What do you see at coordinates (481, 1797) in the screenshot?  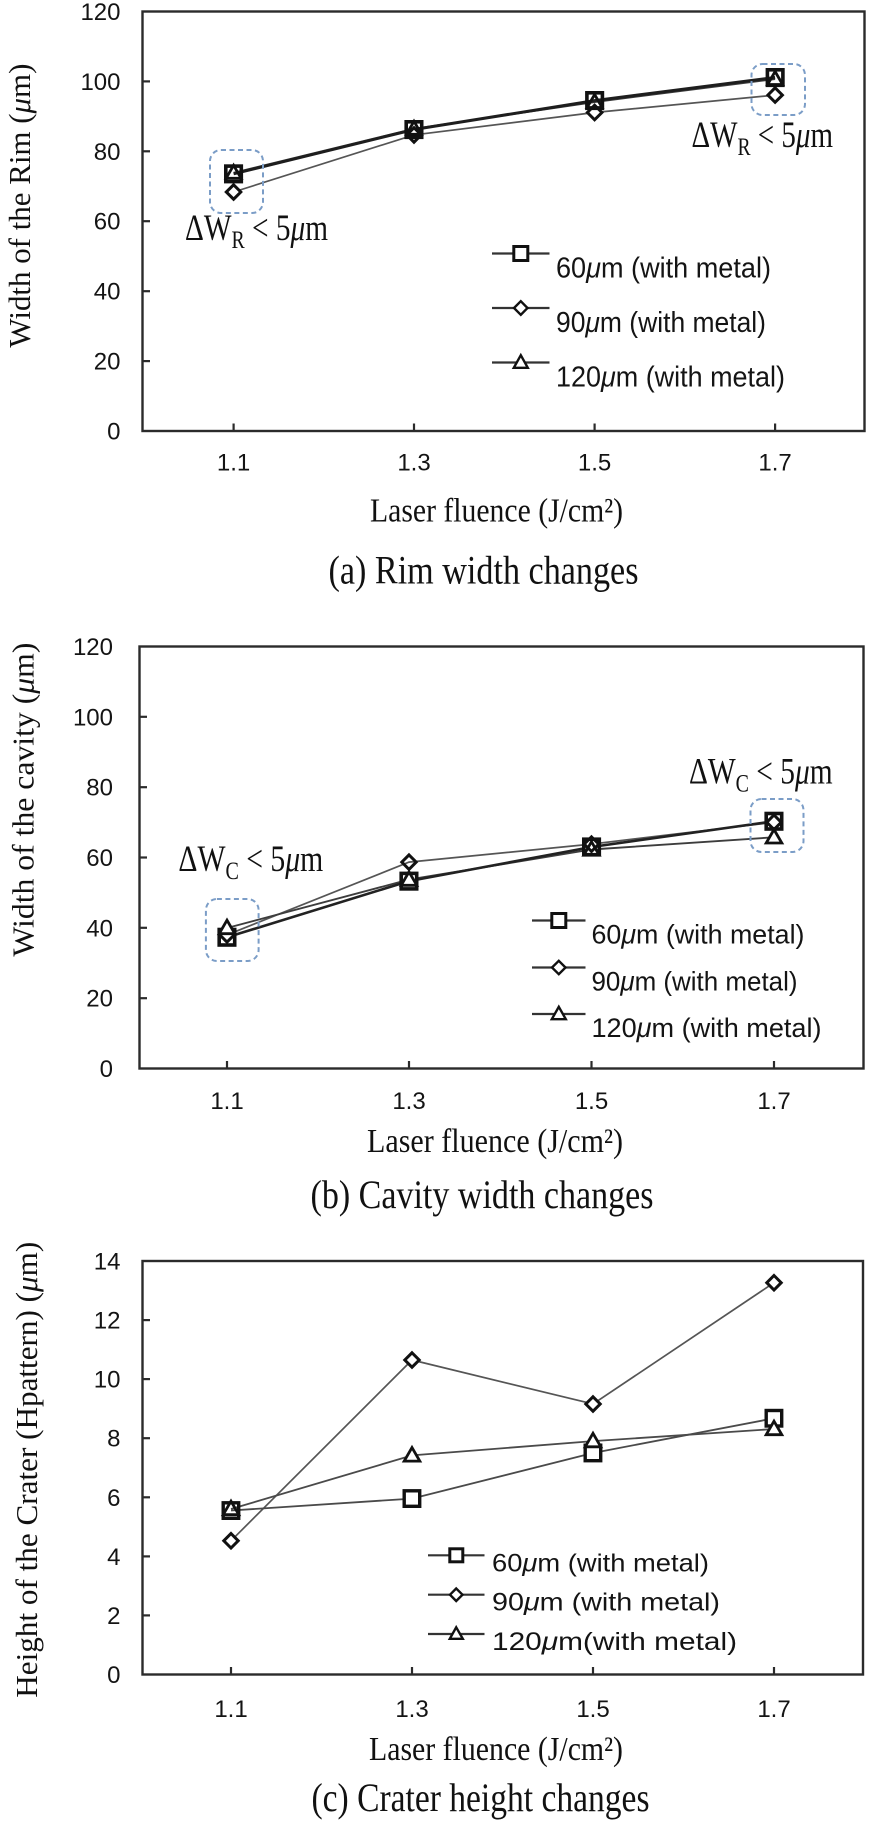 I see `svg-text: (c) Crater height changes` at bounding box center [481, 1797].